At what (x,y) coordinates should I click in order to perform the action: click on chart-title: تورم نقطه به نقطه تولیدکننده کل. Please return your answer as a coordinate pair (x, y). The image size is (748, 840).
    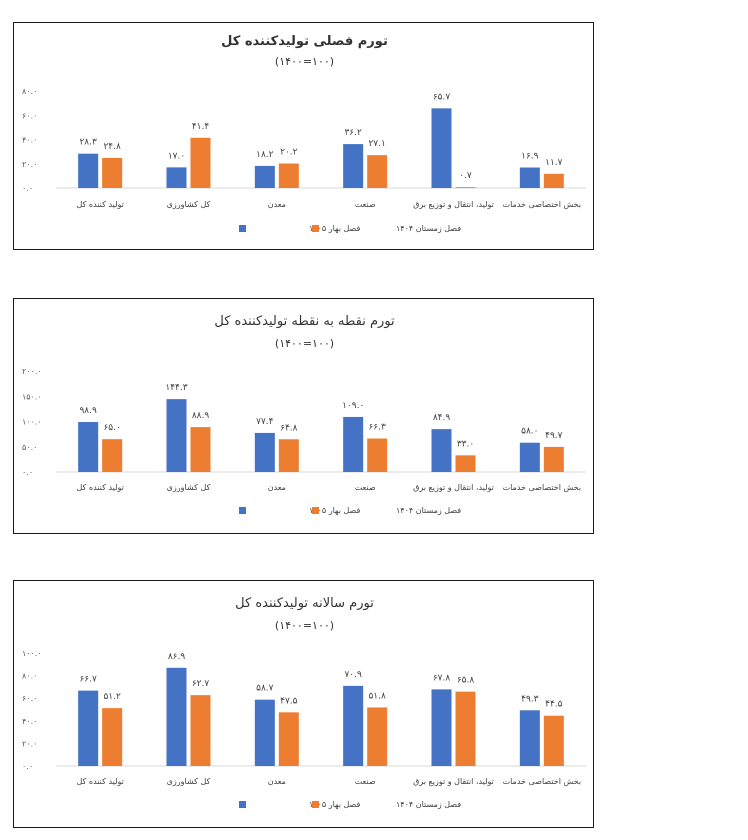
    Looking at the image, I should click on (304, 321).